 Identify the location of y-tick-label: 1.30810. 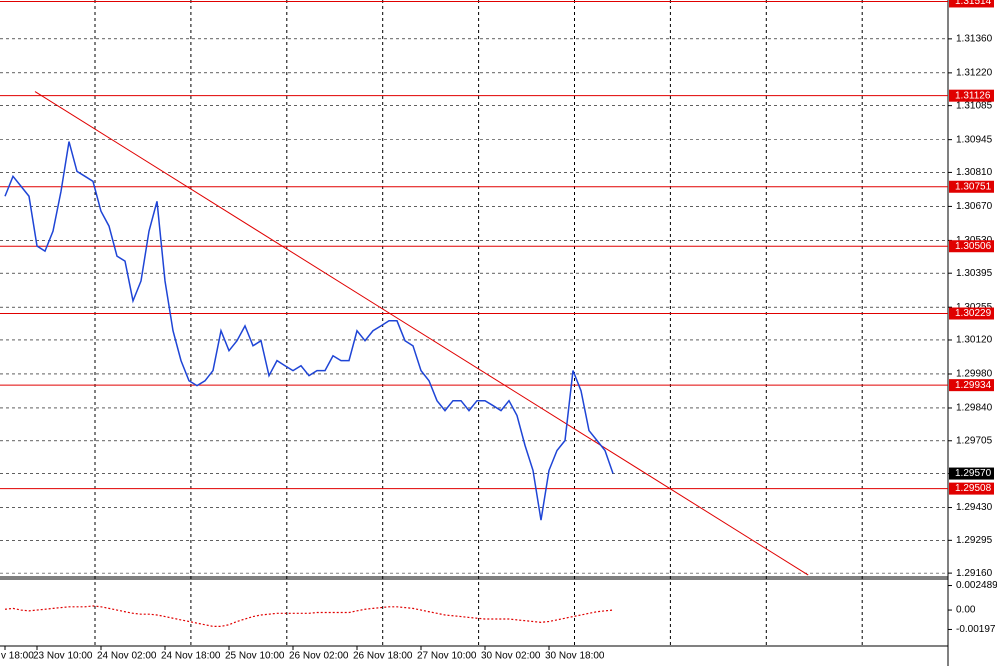
(974, 172).